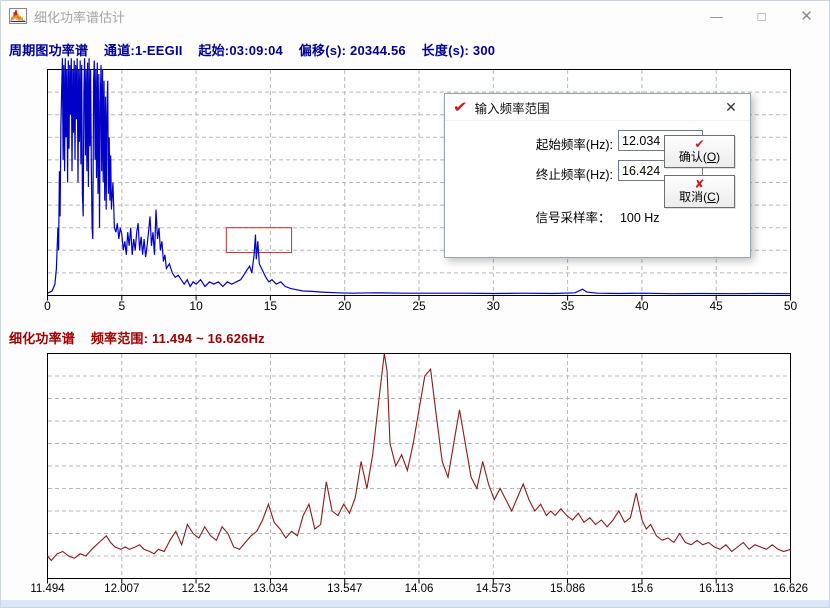 The width and height of the screenshot is (830, 608). I want to click on minimize-button: —, so click(716, 16).